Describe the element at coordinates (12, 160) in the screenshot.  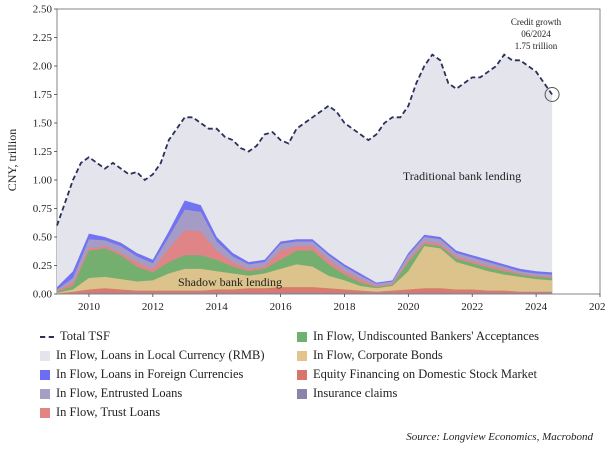
I see `y-axis-label: CNY, trillion` at that location.